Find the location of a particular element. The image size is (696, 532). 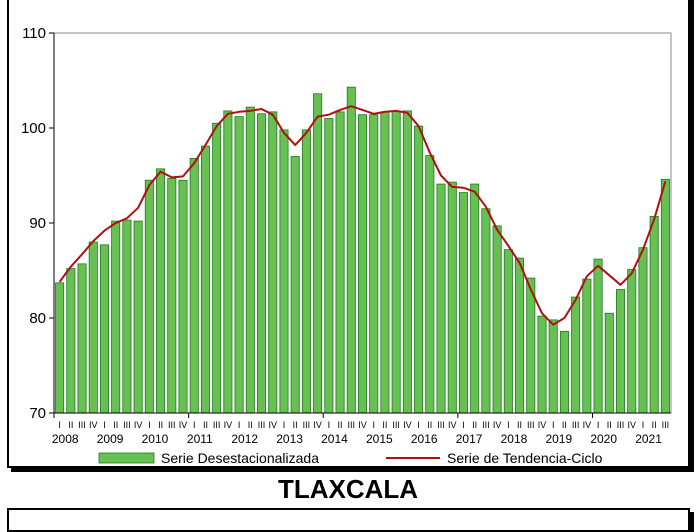

year-label: 2013 is located at coordinates (289, 439).